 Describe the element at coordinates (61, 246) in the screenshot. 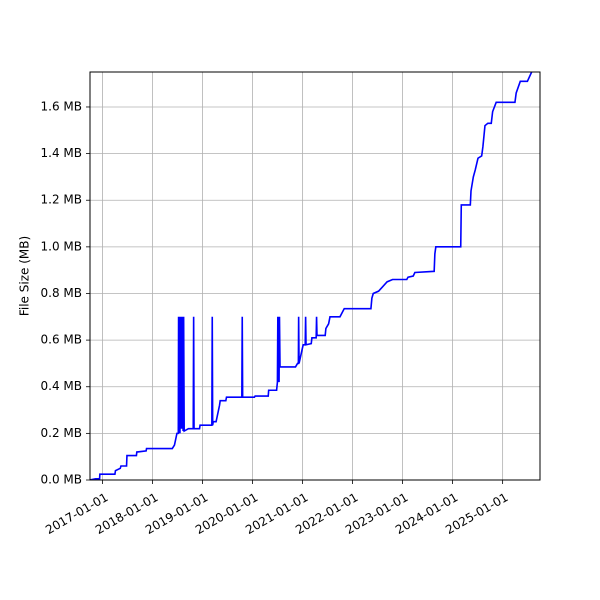

I see `y-tick-label: 1.0 MB` at that location.